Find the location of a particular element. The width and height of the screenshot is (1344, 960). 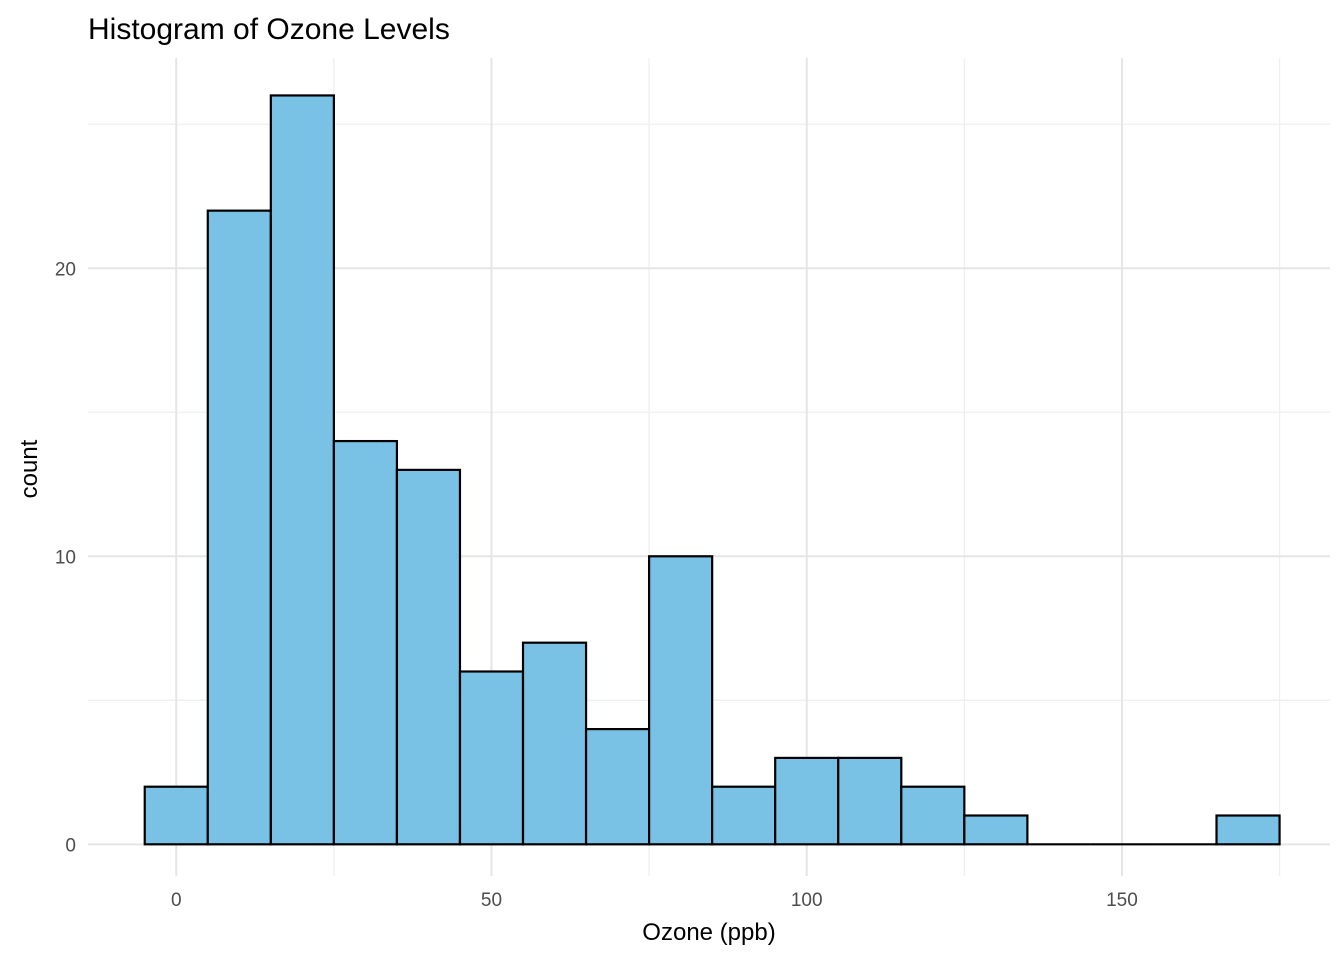

x-axis-title: Ozone (ppb) is located at coordinates (708, 932).